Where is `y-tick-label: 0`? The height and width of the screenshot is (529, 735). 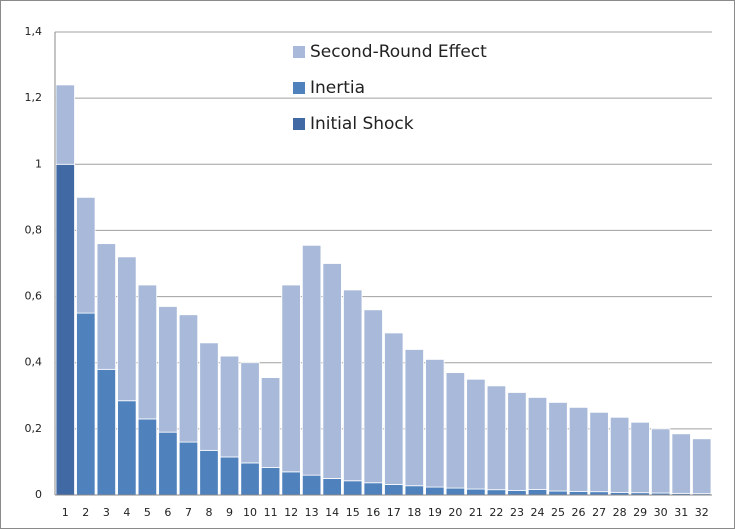
y-tick-label: 0 is located at coordinates (38, 494).